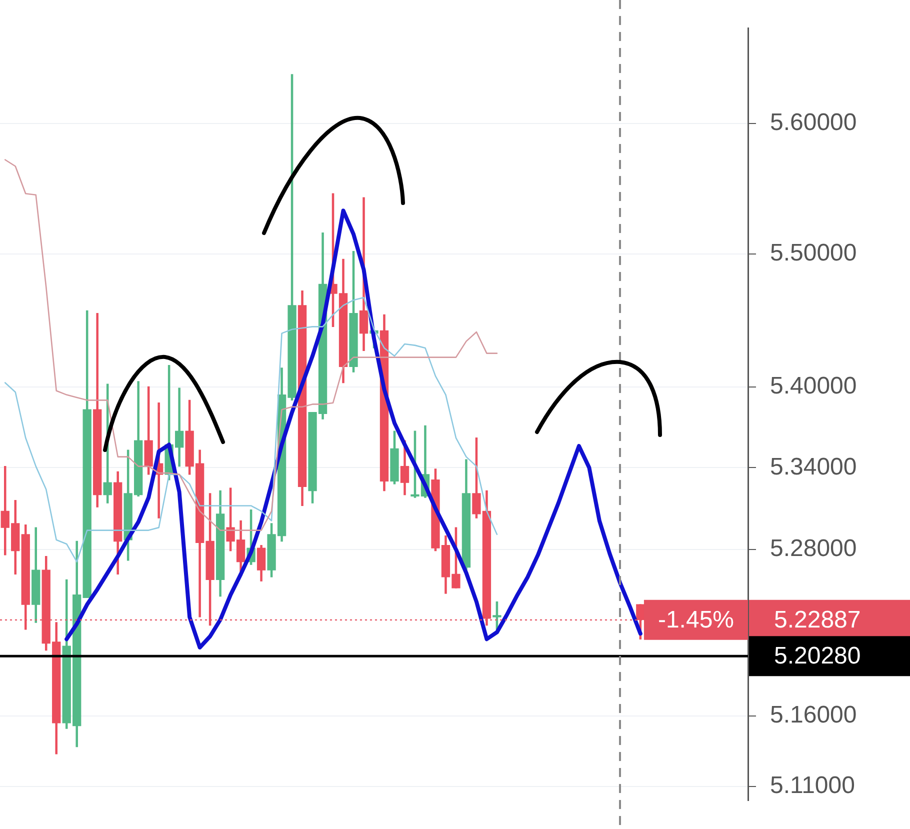 Image resolution: width=910 pixels, height=829 pixels. What do you see at coordinates (813, 253) in the screenshot?
I see `y-tick-label: 5.50000` at bounding box center [813, 253].